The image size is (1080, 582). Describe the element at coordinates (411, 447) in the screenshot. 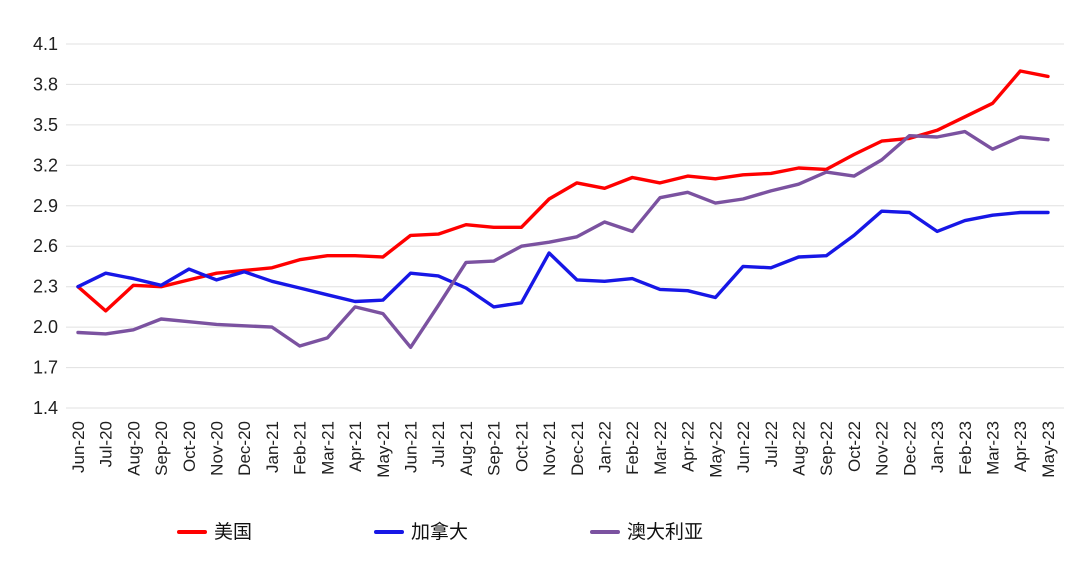

I see `x-axis-tick-label: Jun-21` at that location.